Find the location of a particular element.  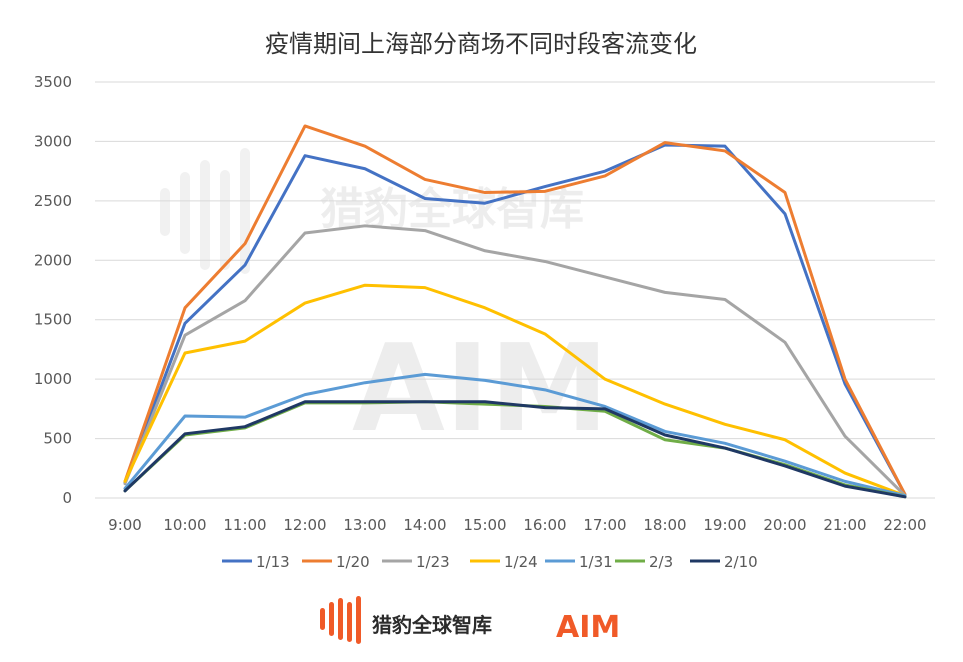

legend-label: 1/13 is located at coordinates (273, 562).